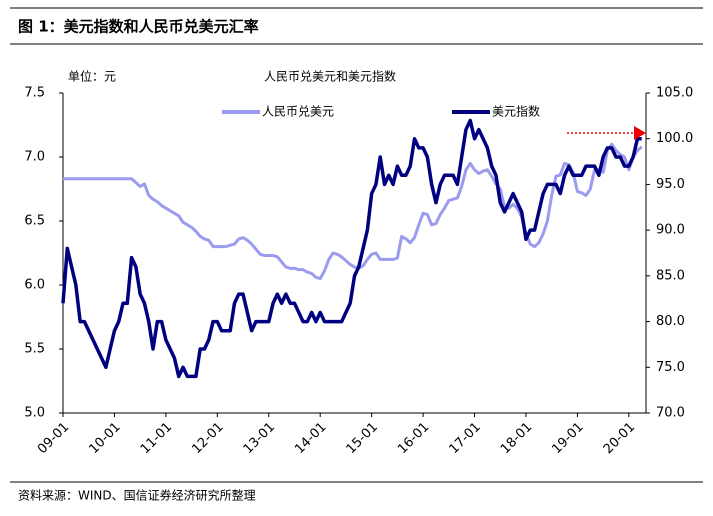  Describe the element at coordinates (619, 438) in the screenshot. I see `x-tick-label: 20-01` at that location.